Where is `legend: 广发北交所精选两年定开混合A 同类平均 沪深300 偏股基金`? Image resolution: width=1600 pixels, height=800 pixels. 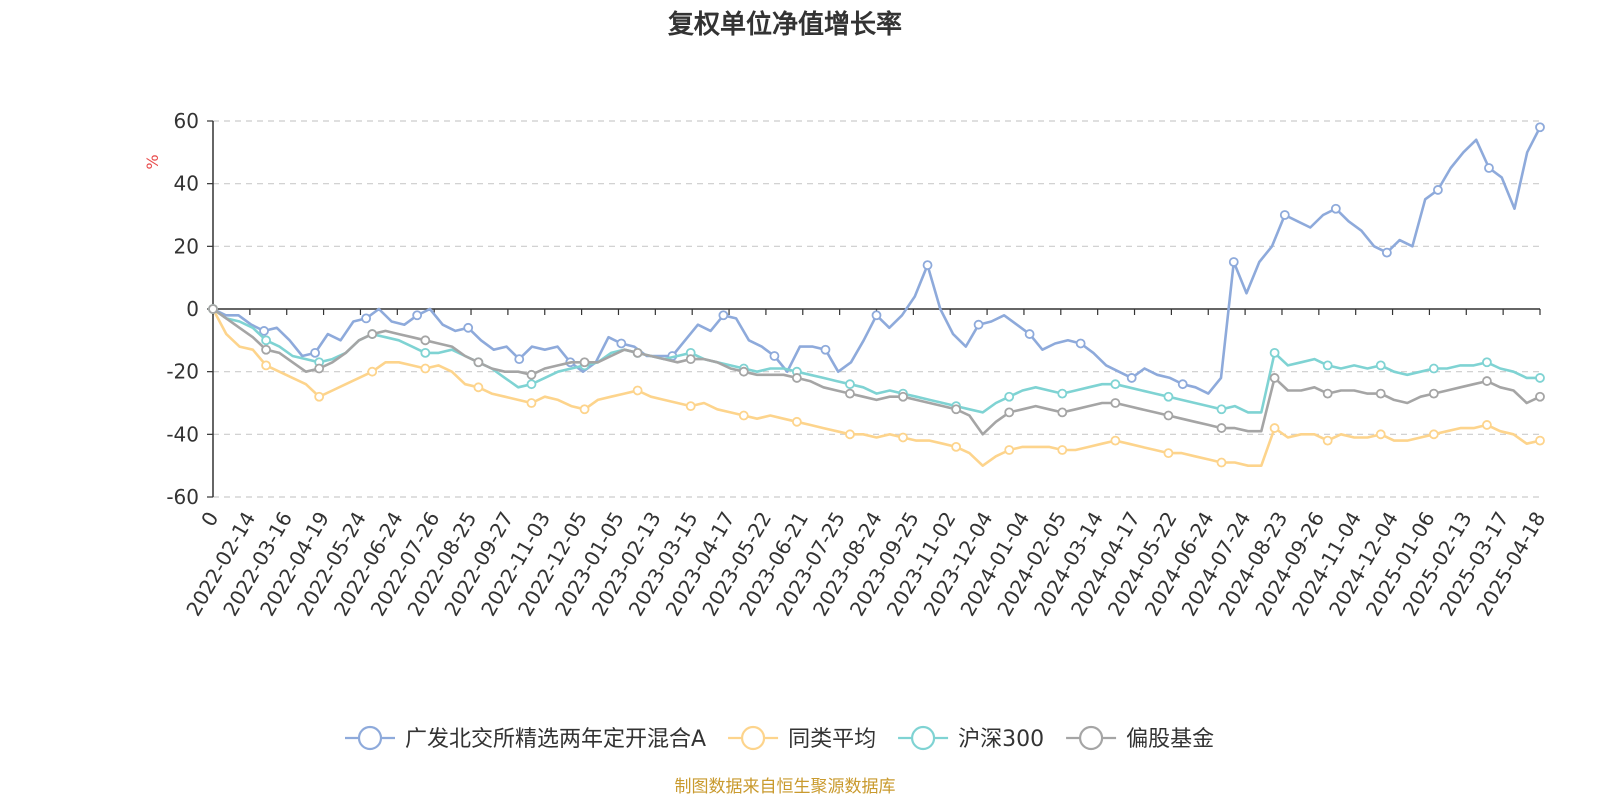 legend: 广发北交所精选两年定开混合A 同类平均 沪深300 偏股基金 is located at coordinates (779, 738).